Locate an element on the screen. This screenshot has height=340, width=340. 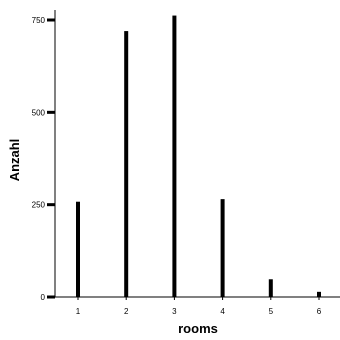
y-axis-ticks: 0 250 500 750 is located at coordinates (43, 159).